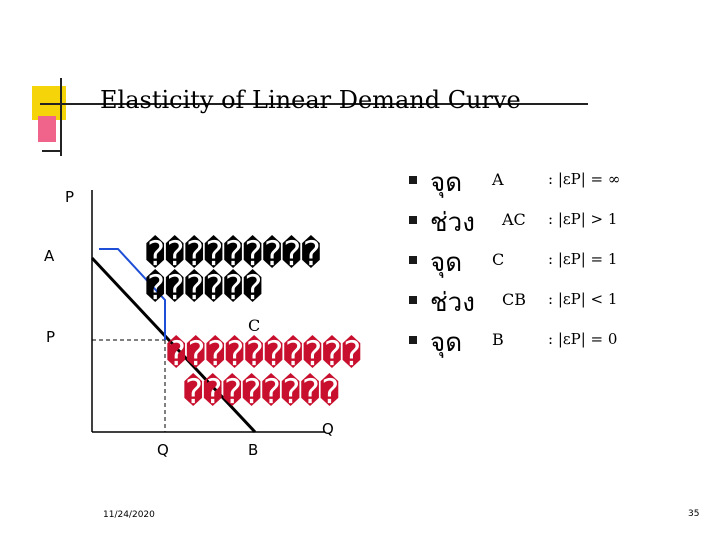  Describe the element at coordinates (514, 219) in the screenshot. I see `bullet-segment-label: AC` at that location.